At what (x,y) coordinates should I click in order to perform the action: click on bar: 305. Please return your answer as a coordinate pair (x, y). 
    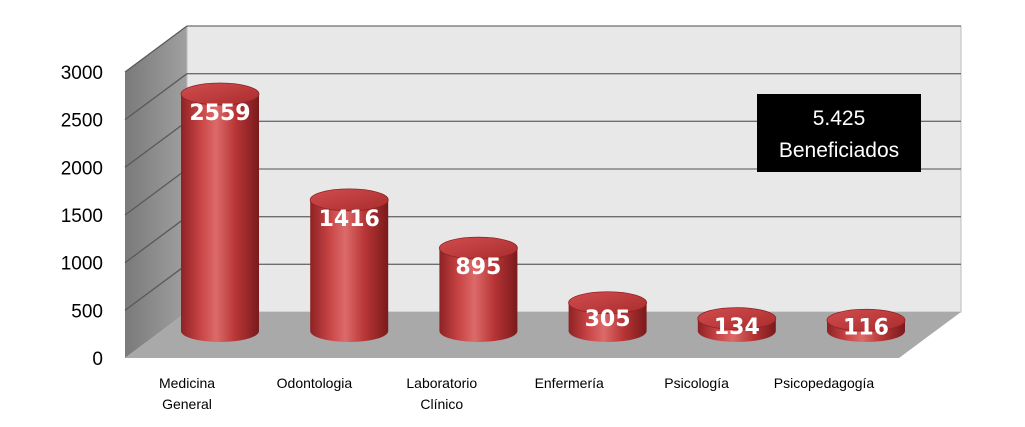
    Looking at the image, I should click on (607, 316).